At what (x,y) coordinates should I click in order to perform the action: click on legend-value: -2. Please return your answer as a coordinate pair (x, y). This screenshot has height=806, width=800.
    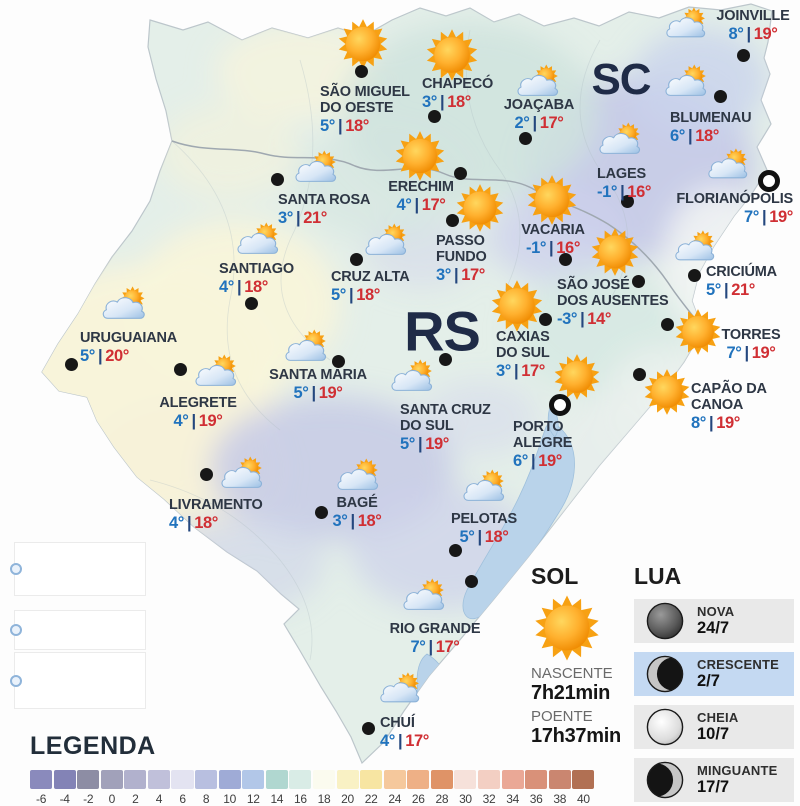
    Looking at the image, I should click on (88, 799).